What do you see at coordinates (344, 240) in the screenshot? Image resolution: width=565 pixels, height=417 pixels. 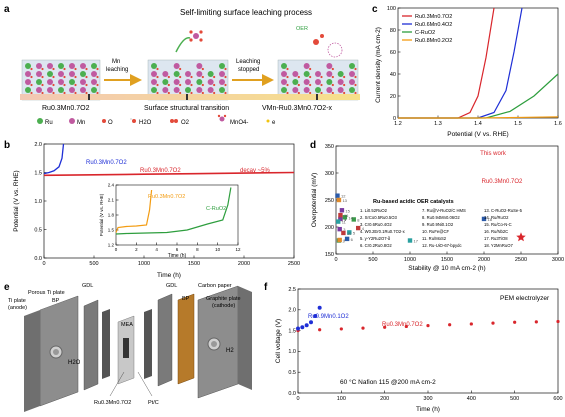 I see `d-point-label: 7` at bounding box center [344, 240].